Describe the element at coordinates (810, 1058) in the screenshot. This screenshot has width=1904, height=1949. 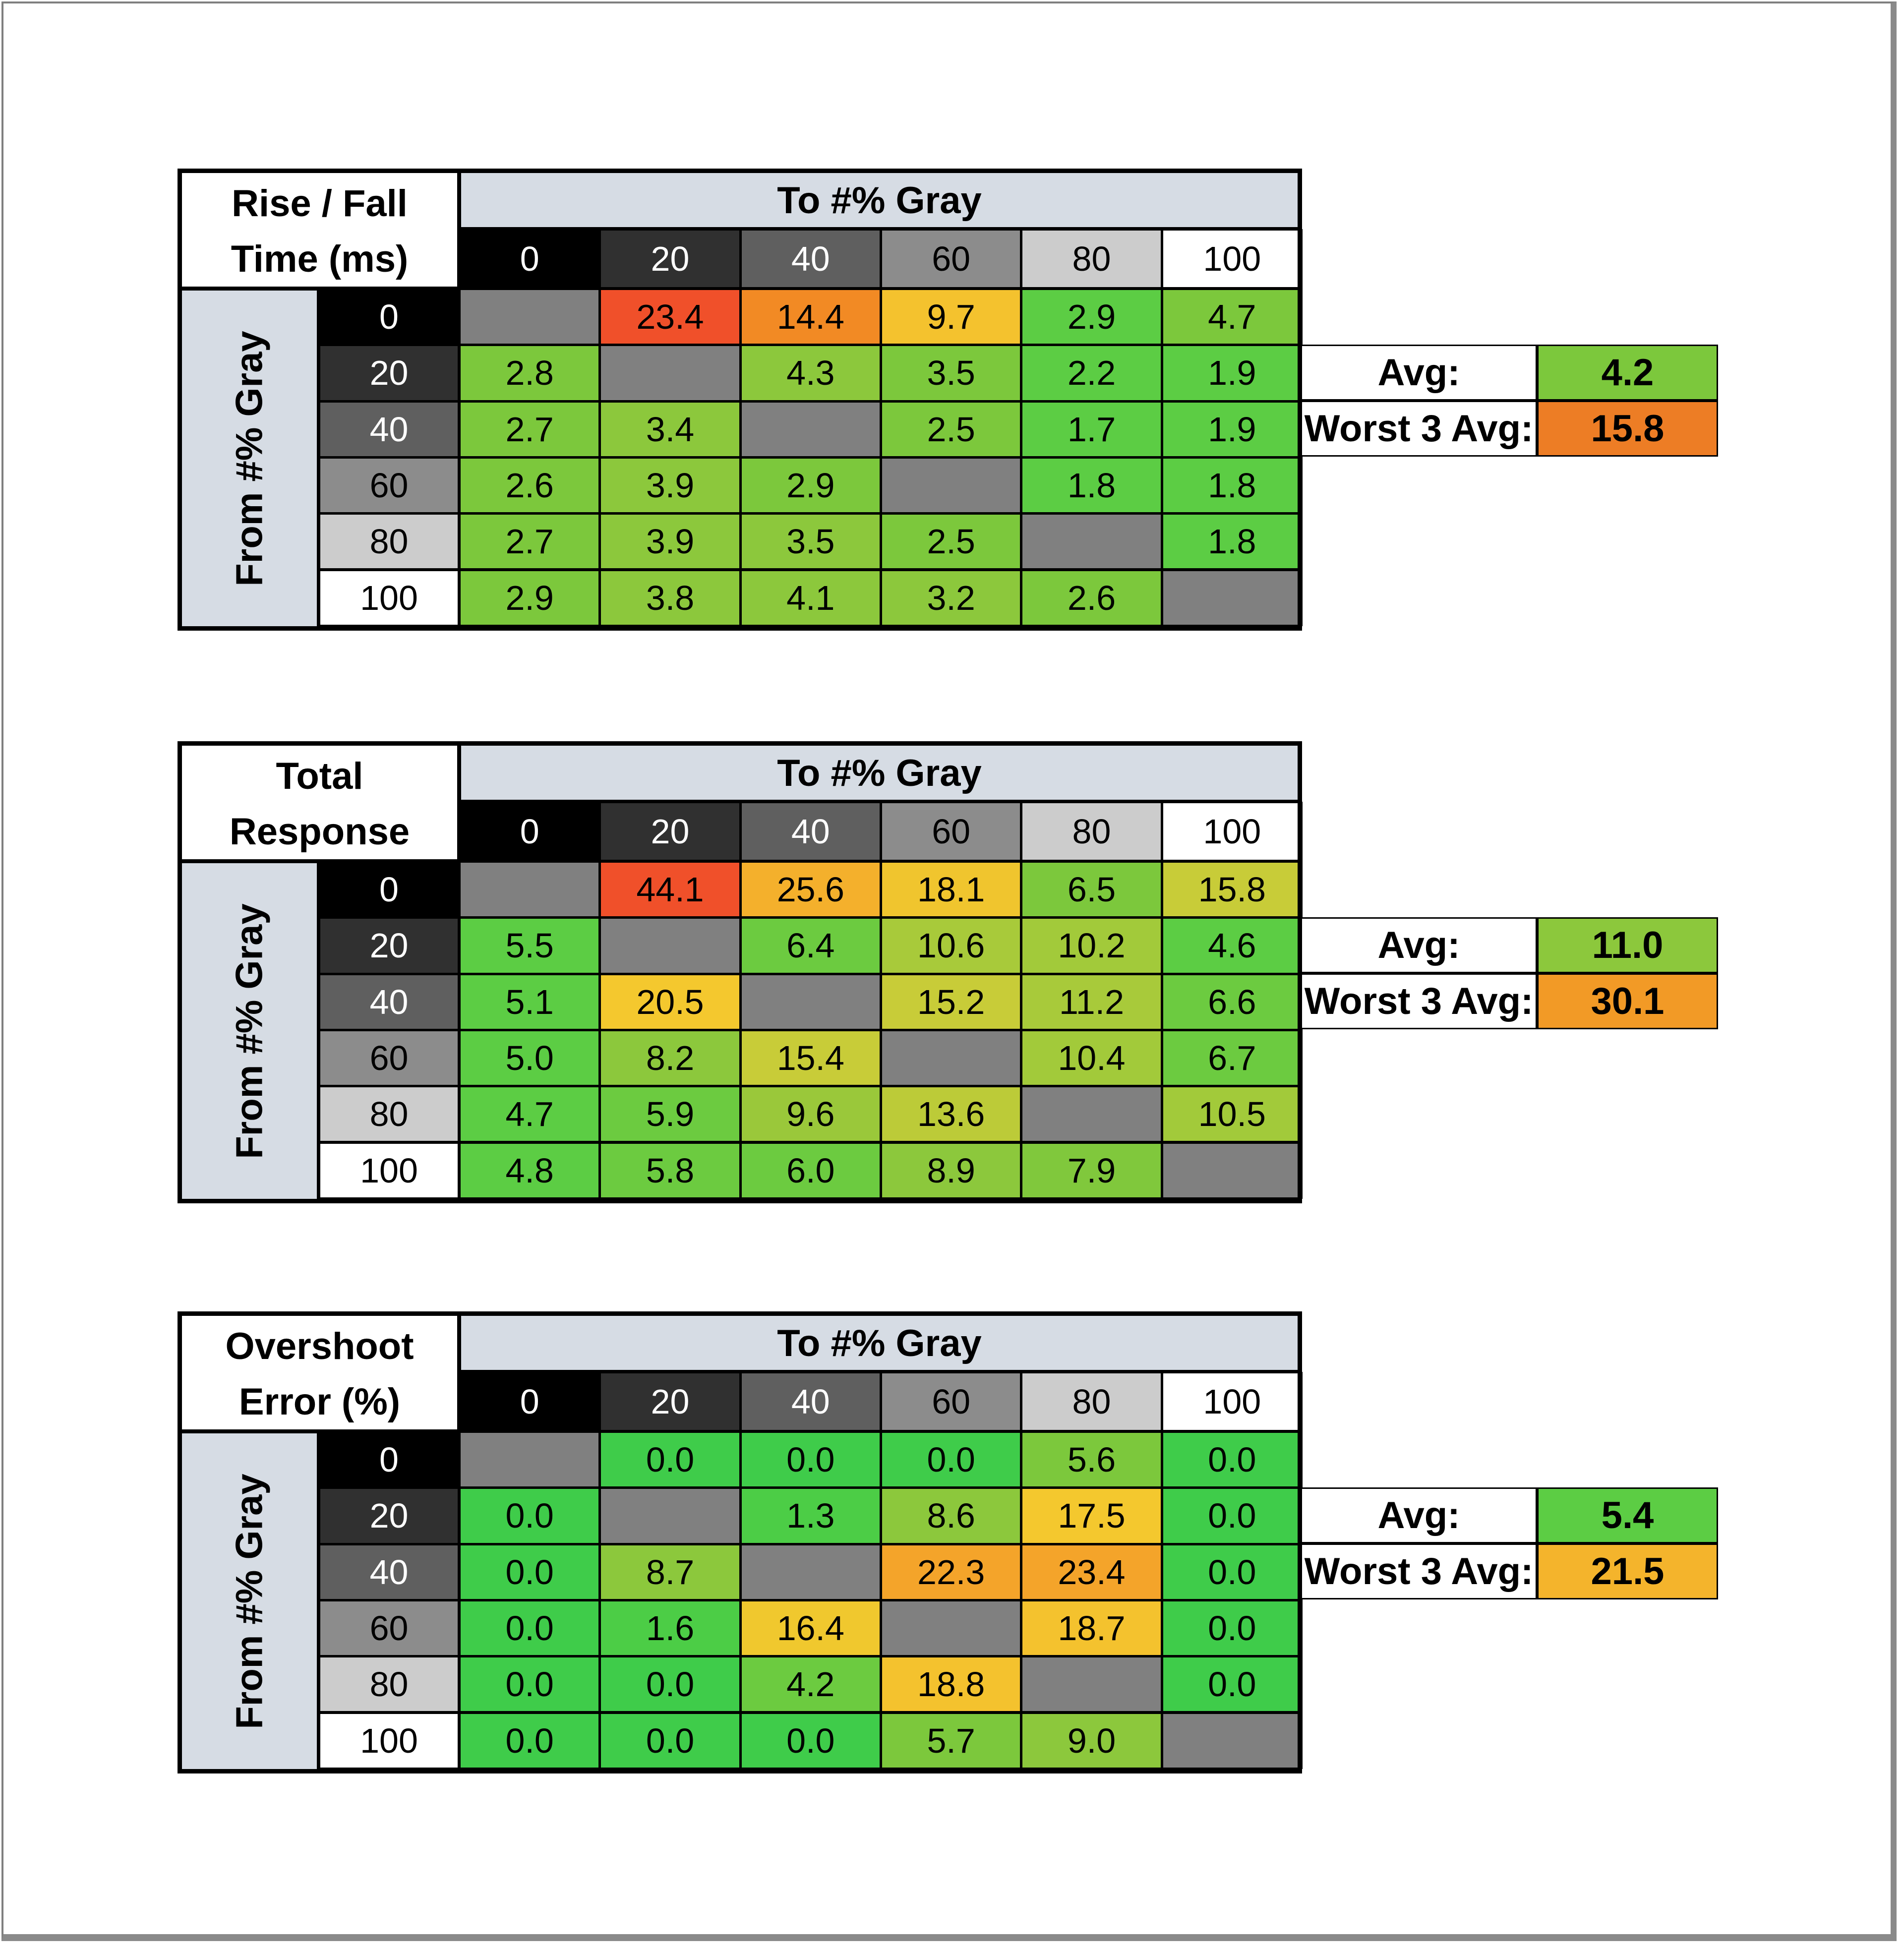
I see `data-cell: 15.4` at that location.